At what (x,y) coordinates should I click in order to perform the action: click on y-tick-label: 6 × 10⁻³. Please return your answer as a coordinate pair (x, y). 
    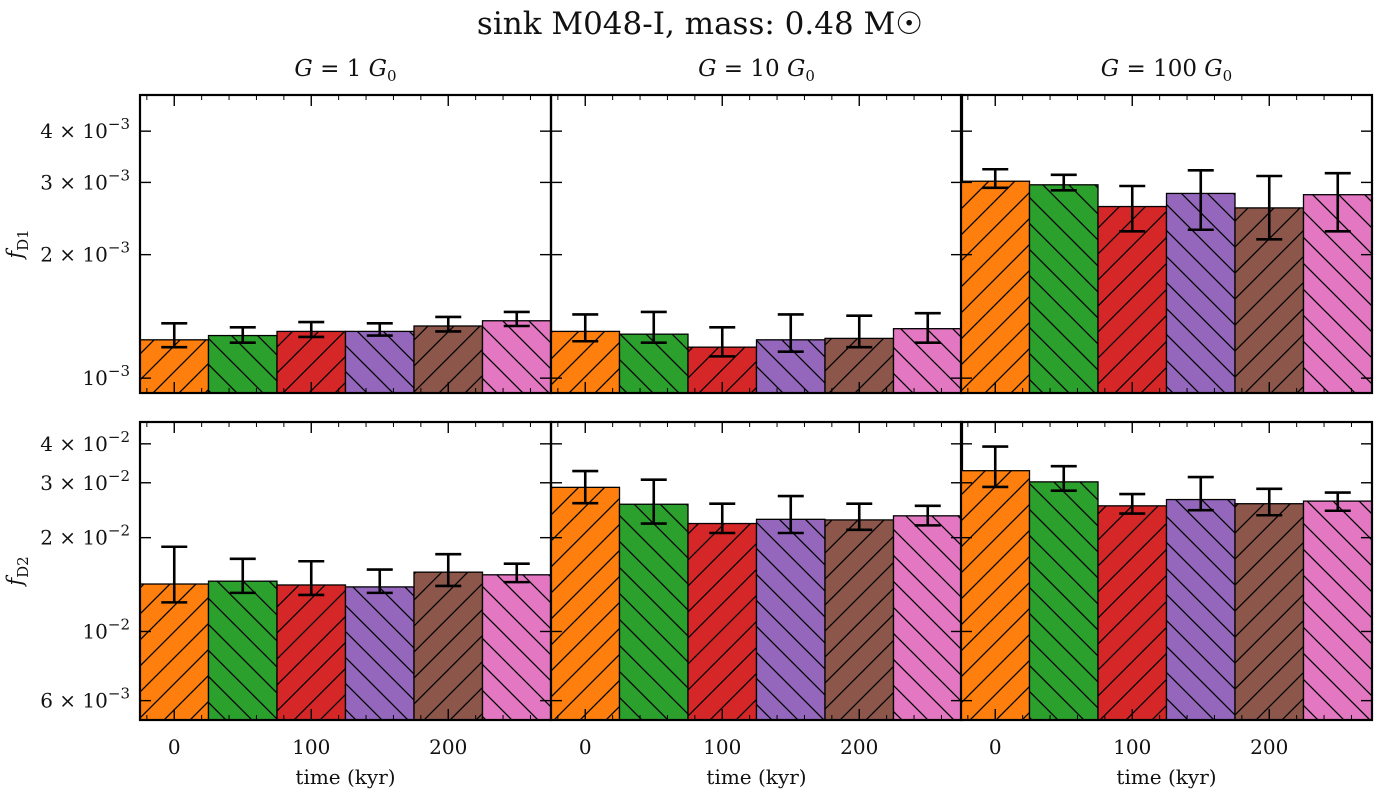
    Looking at the image, I should click on (85, 699).